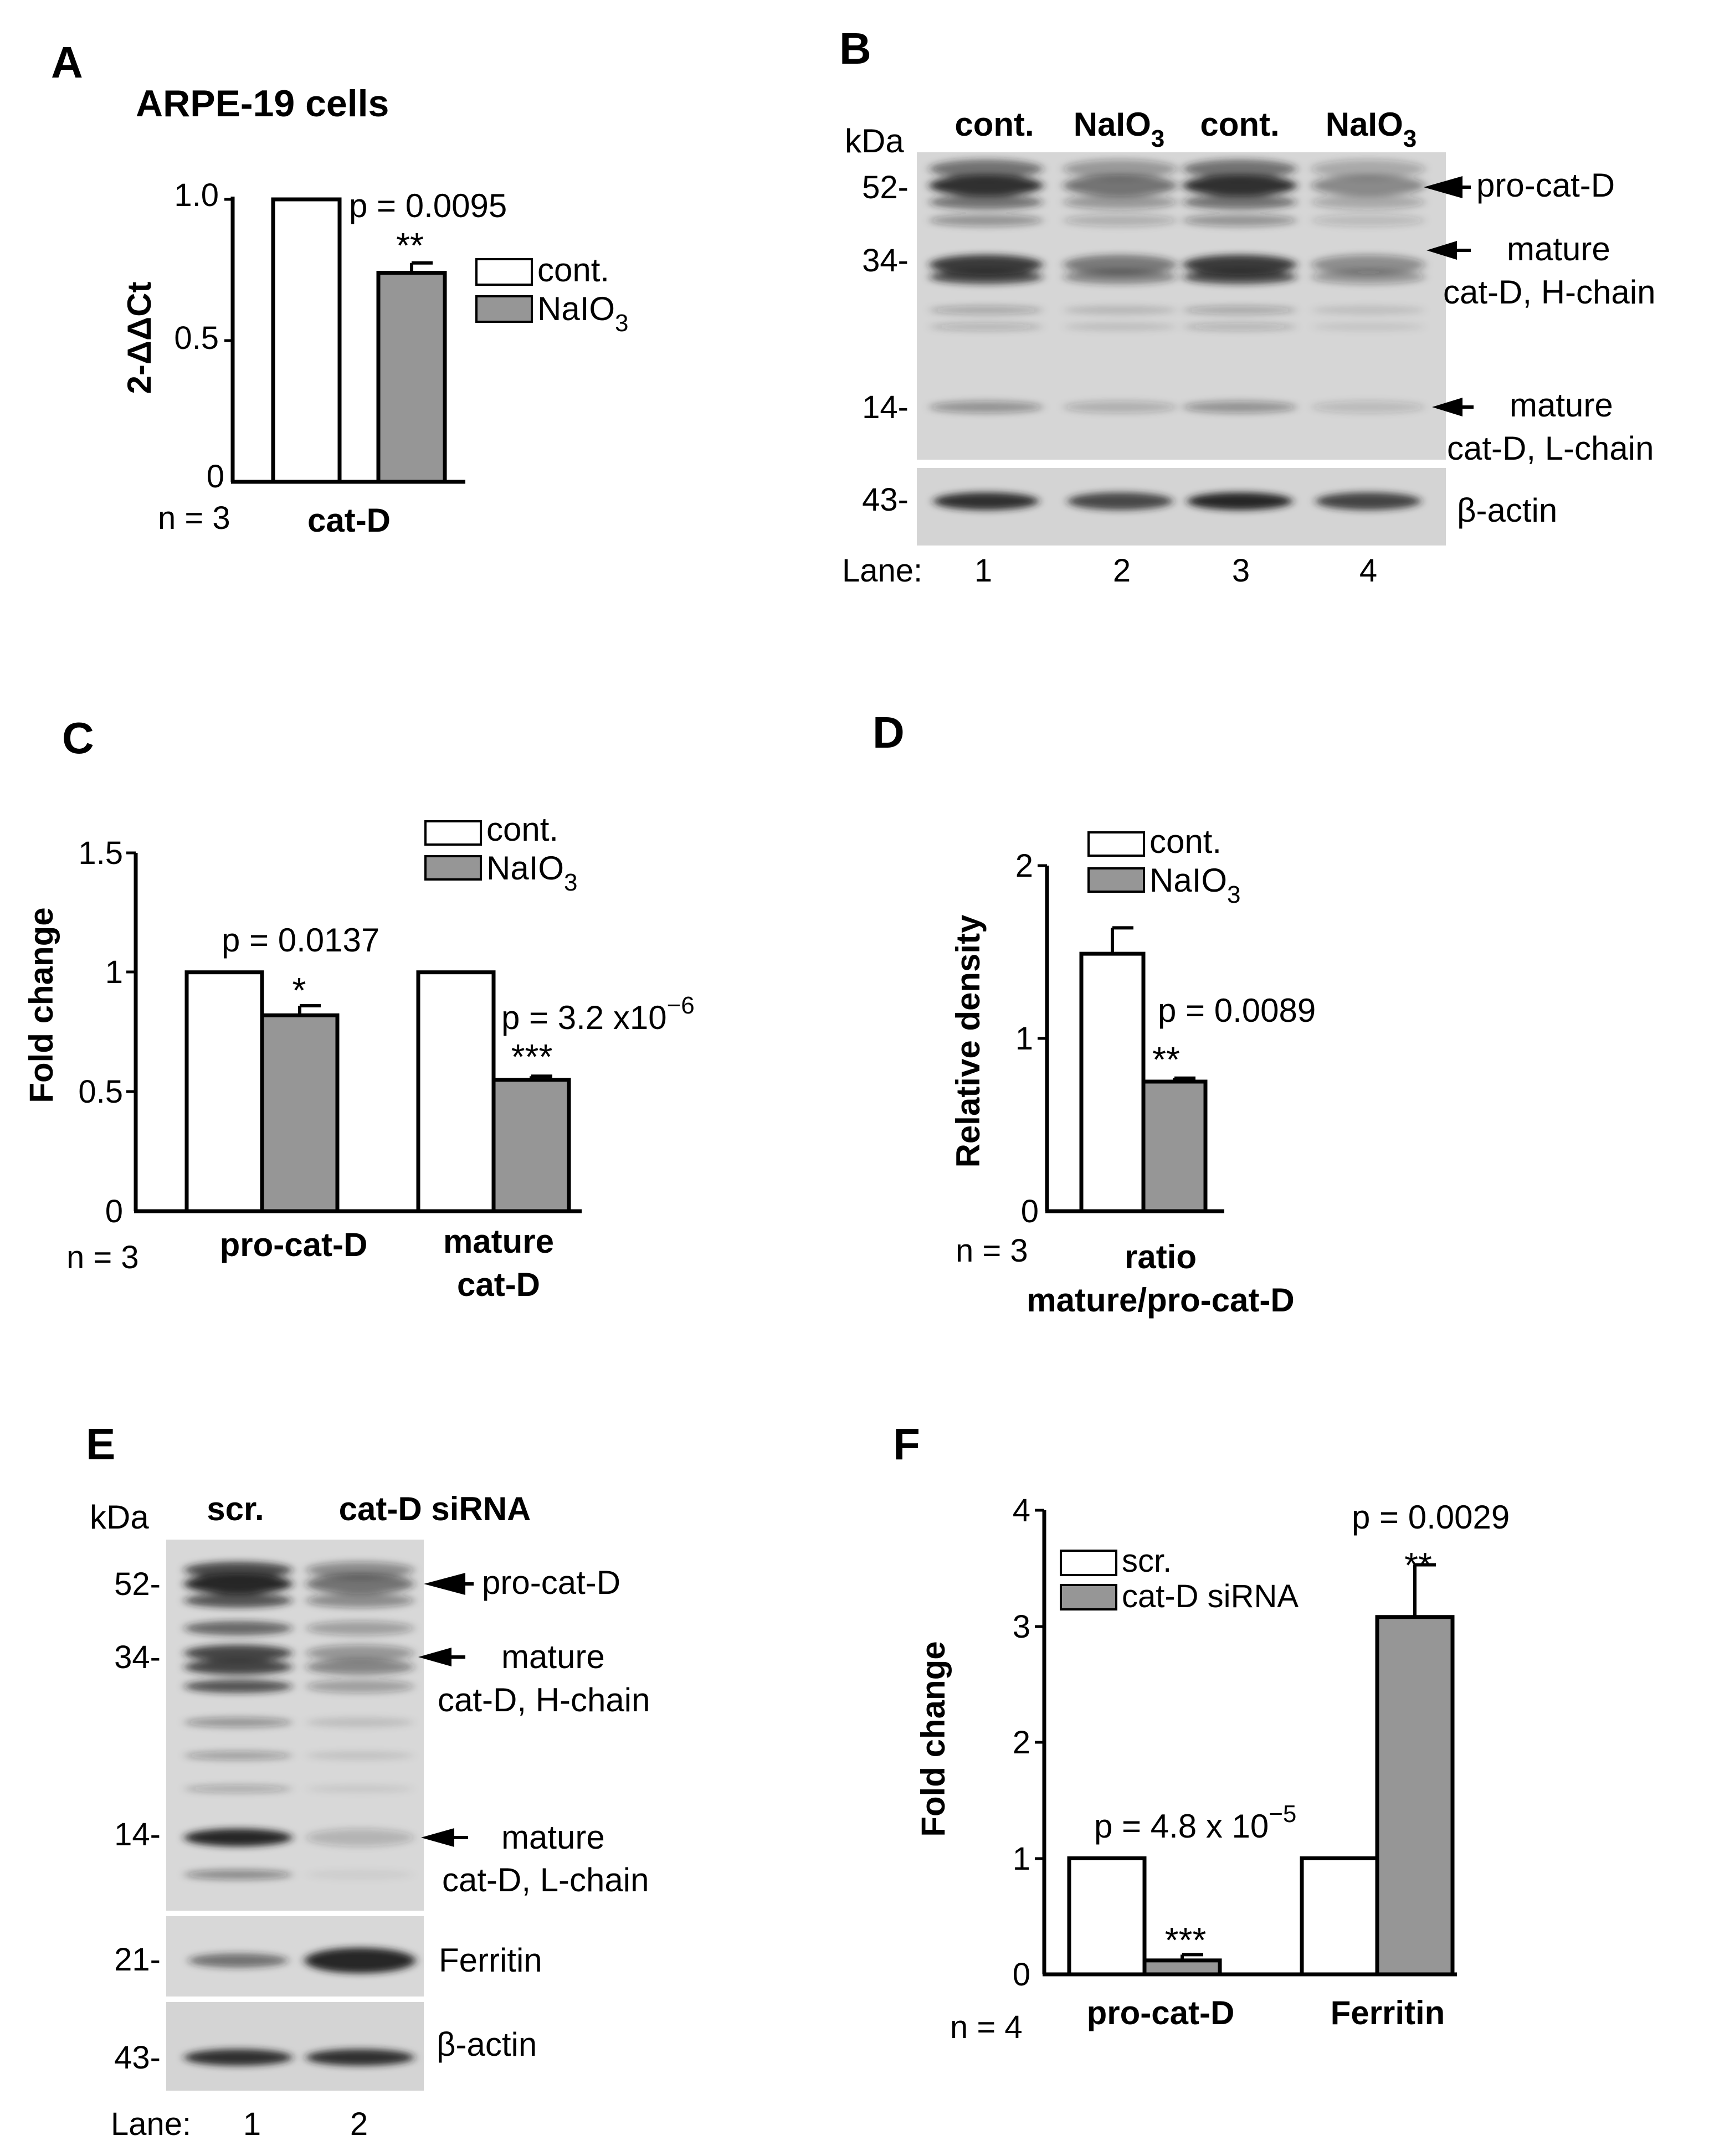 The height and width of the screenshot is (2156, 1714). What do you see at coordinates (1022, 1859) in the screenshot?
I see `panel-f-ytick: 1` at bounding box center [1022, 1859].